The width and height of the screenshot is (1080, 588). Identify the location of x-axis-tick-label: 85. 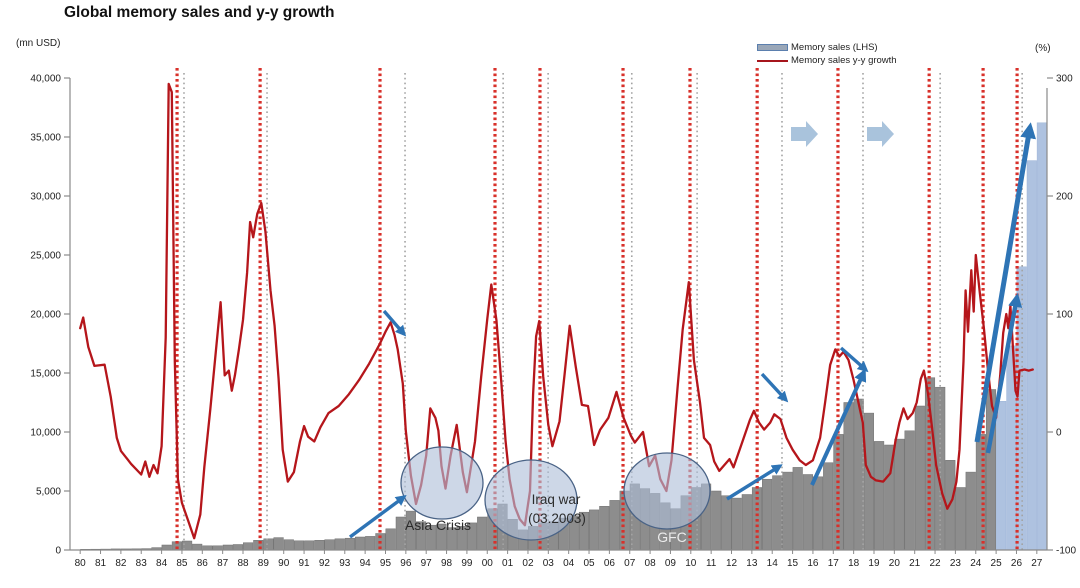
(182, 563).